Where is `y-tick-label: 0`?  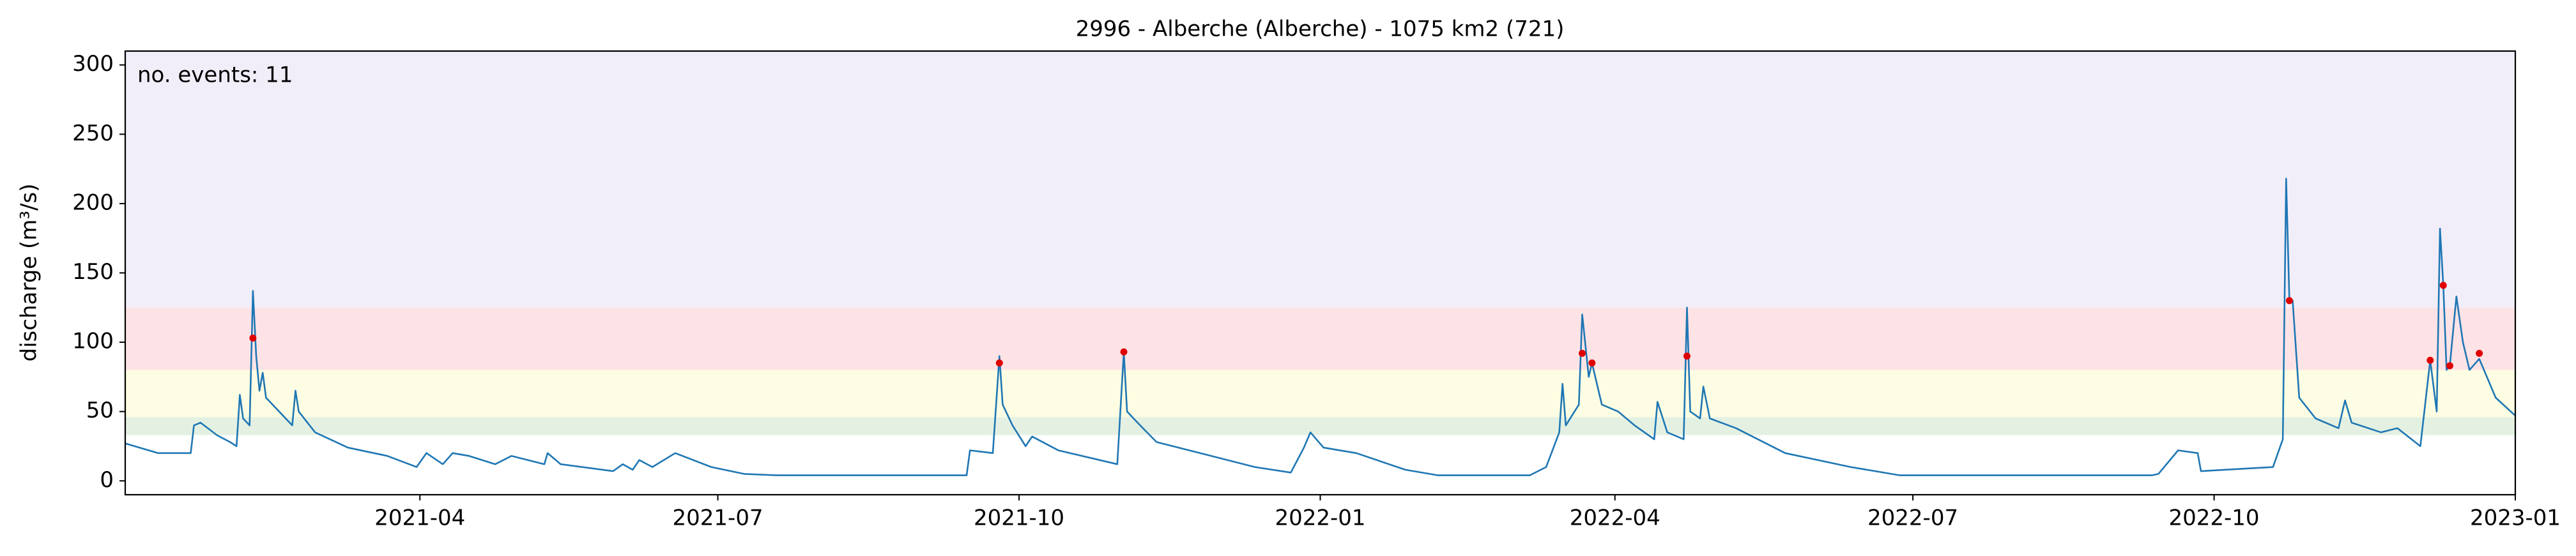
y-tick-label: 0 is located at coordinates (107, 480).